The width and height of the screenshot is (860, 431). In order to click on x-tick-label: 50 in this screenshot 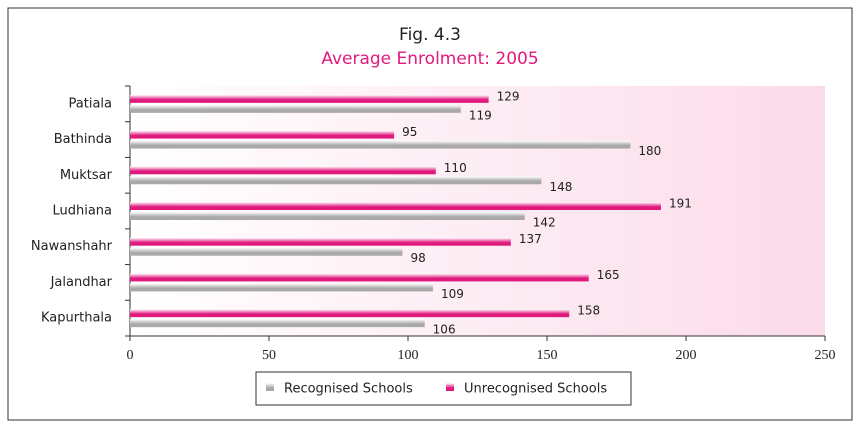, I will do `click(269, 355)`.